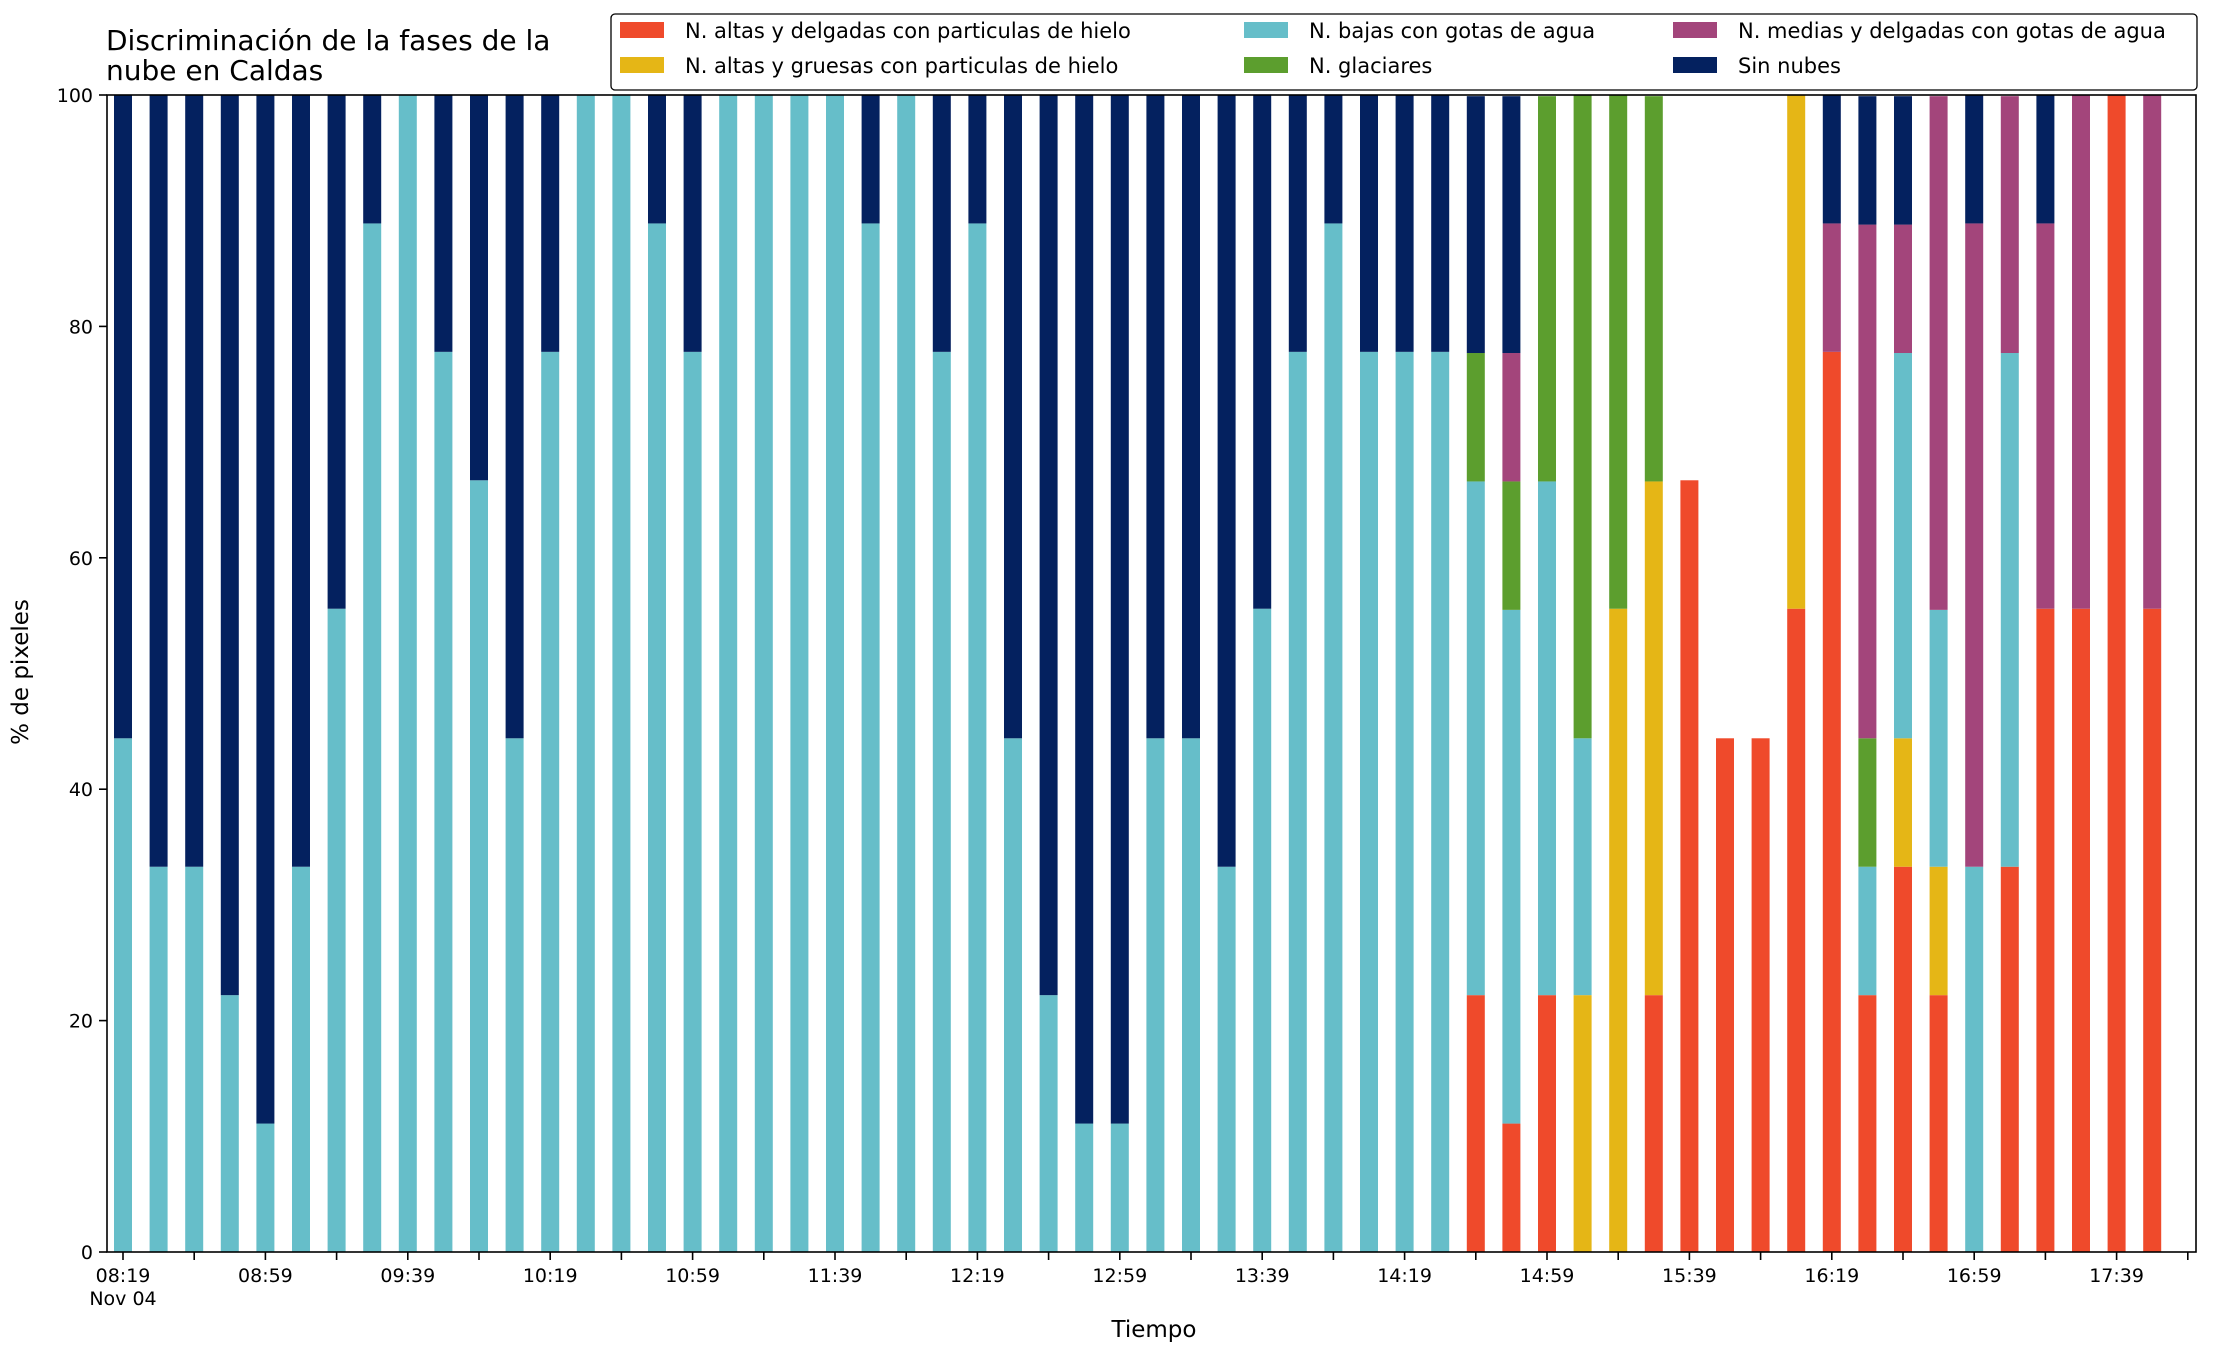 The width and height of the screenshot is (2216, 1355). Describe the element at coordinates (1789, 66) in the screenshot. I see `legend-label: Sin nubes` at that location.